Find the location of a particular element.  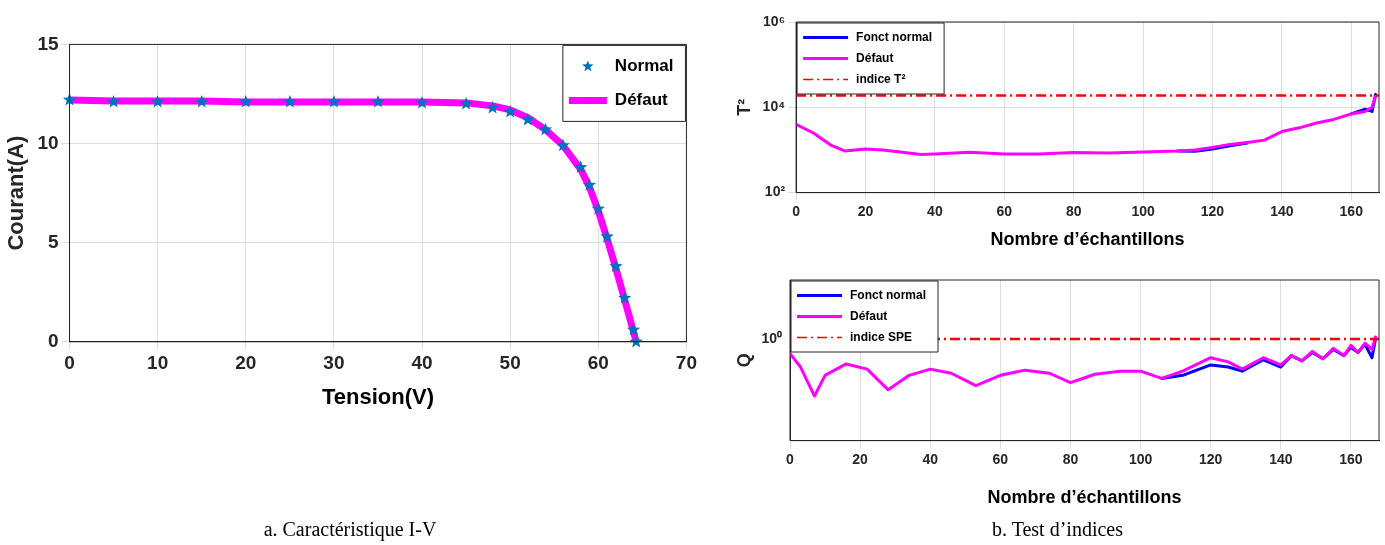

legend-label: indice T² is located at coordinates (881, 78).